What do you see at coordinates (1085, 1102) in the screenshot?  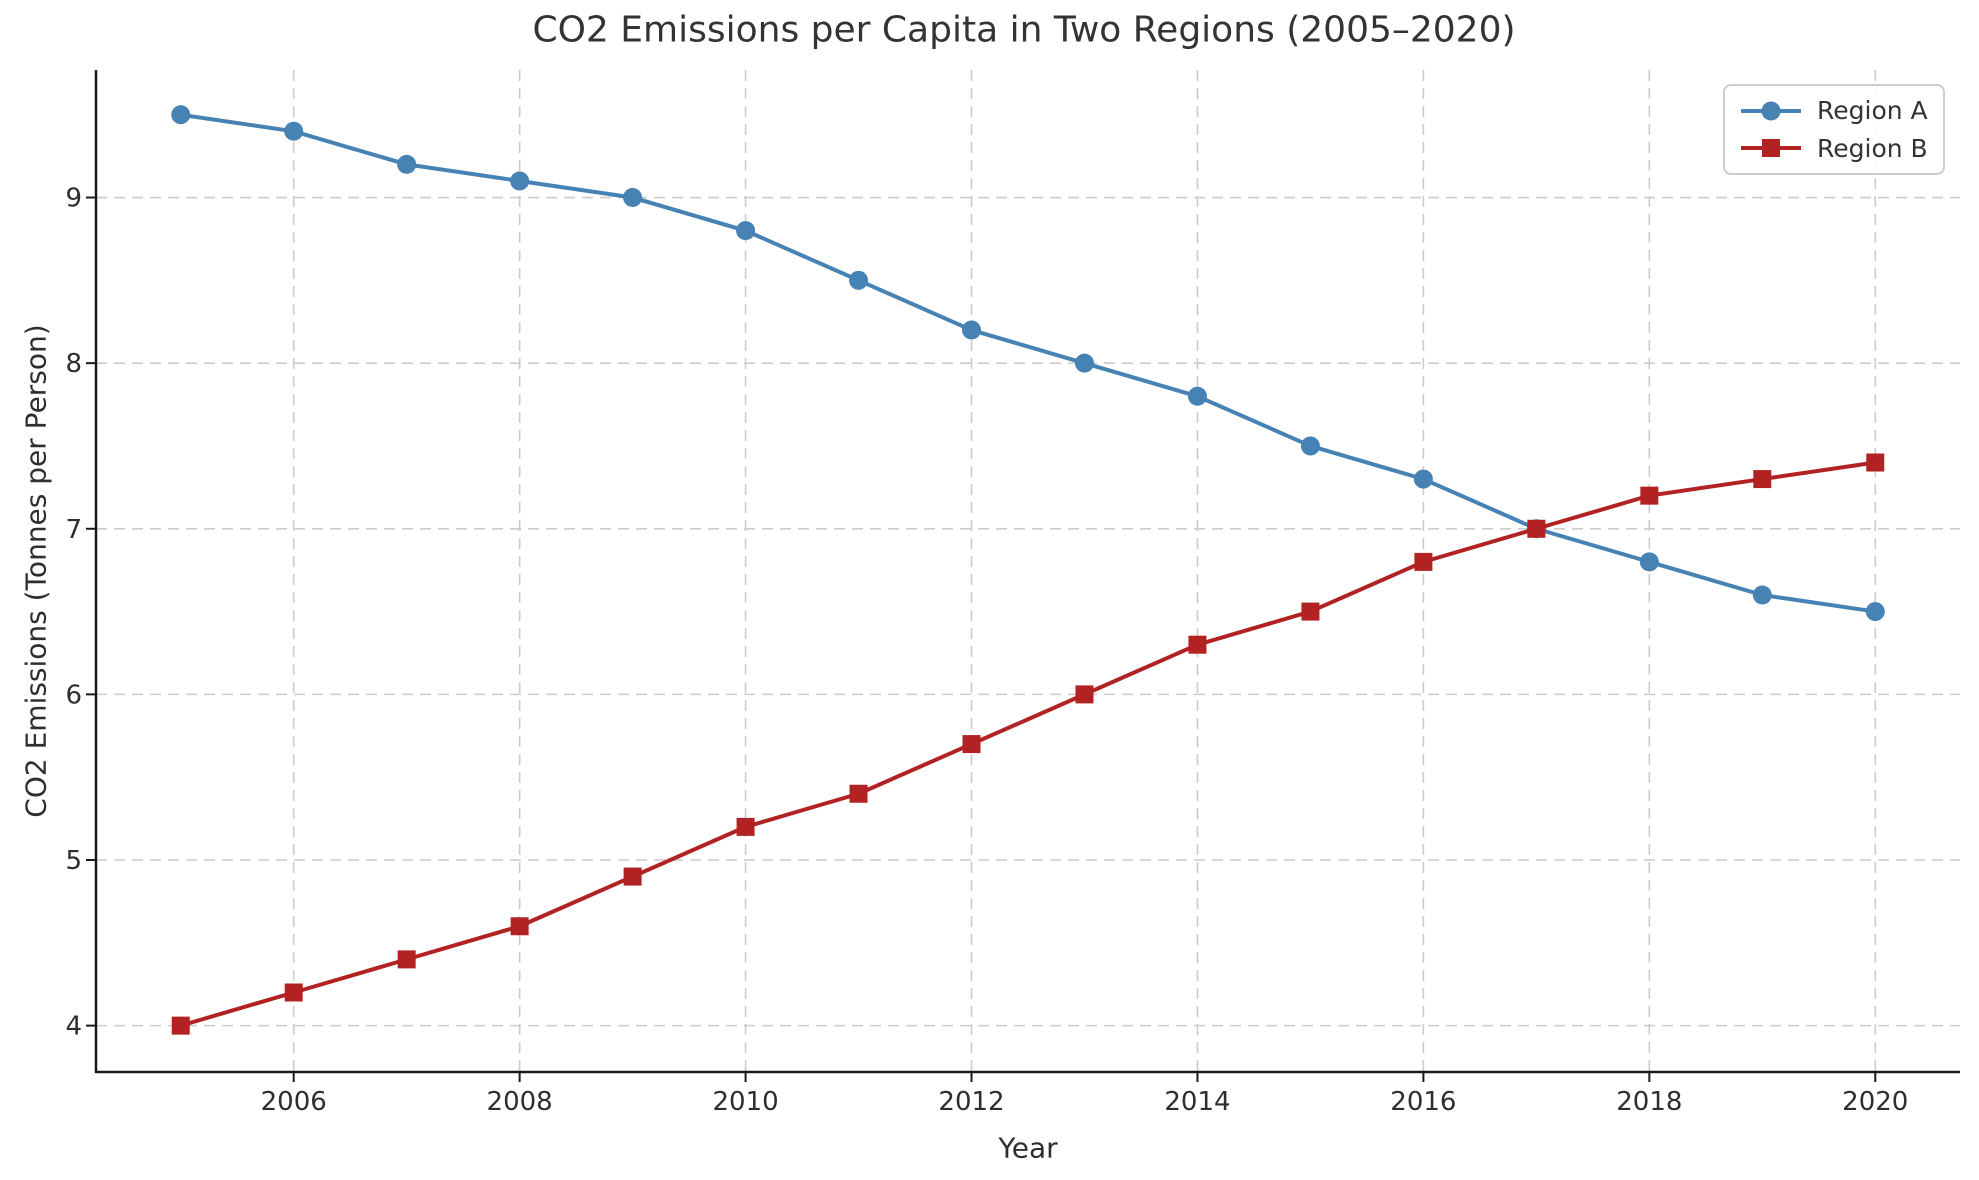 I see `x-tick-labels: 2006 2008 2010 2012 2014 2016 2018 2020` at bounding box center [1085, 1102].